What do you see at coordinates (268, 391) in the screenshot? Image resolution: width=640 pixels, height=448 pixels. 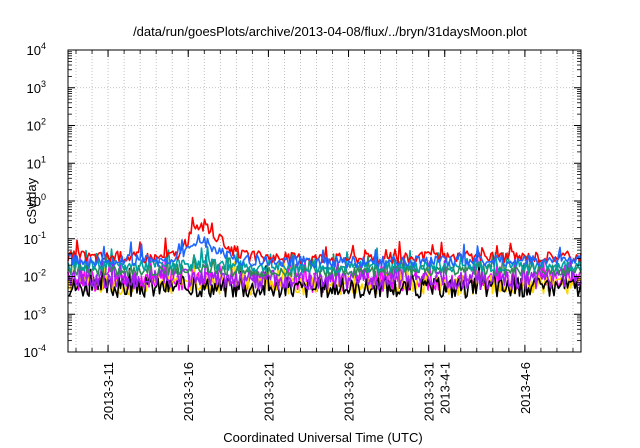 I see `x-tick-label: 2013-3-21` at bounding box center [268, 391].